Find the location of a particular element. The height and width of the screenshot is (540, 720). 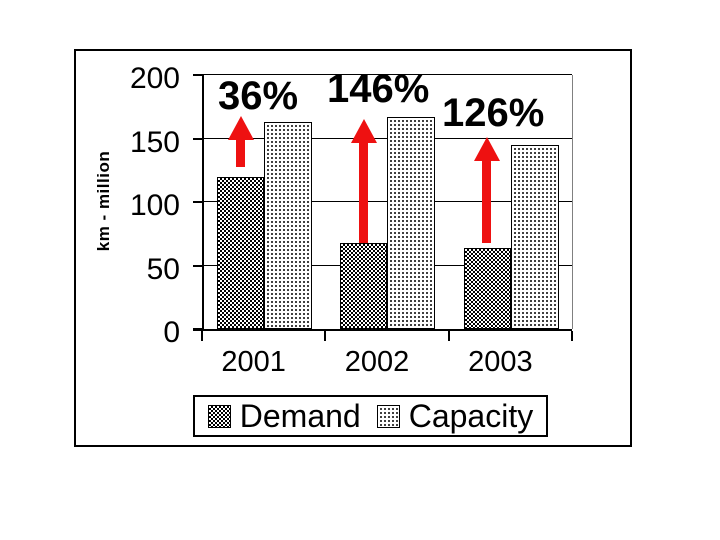

y-tick-label-50: 50 is located at coordinates (163, 269).